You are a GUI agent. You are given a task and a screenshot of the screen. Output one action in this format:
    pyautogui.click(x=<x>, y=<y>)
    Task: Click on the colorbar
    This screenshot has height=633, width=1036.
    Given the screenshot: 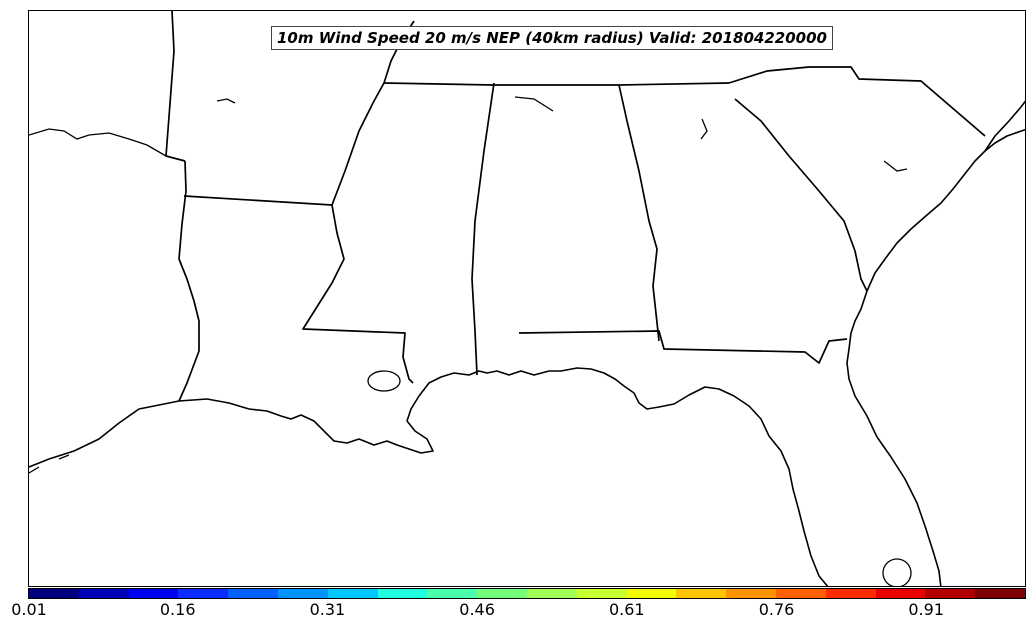 What is the action you would take?
    pyautogui.click(x=527, y=593)
    